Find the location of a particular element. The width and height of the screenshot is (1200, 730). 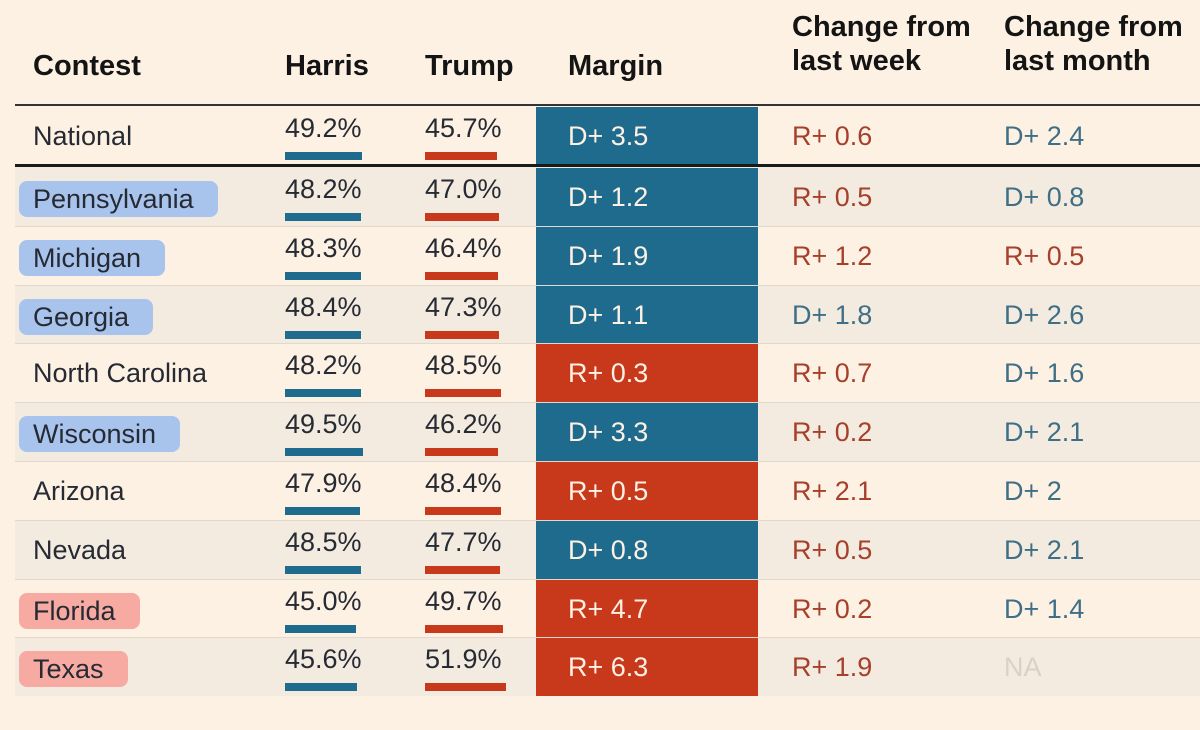

header-rule is located at coordinates (607, 105).